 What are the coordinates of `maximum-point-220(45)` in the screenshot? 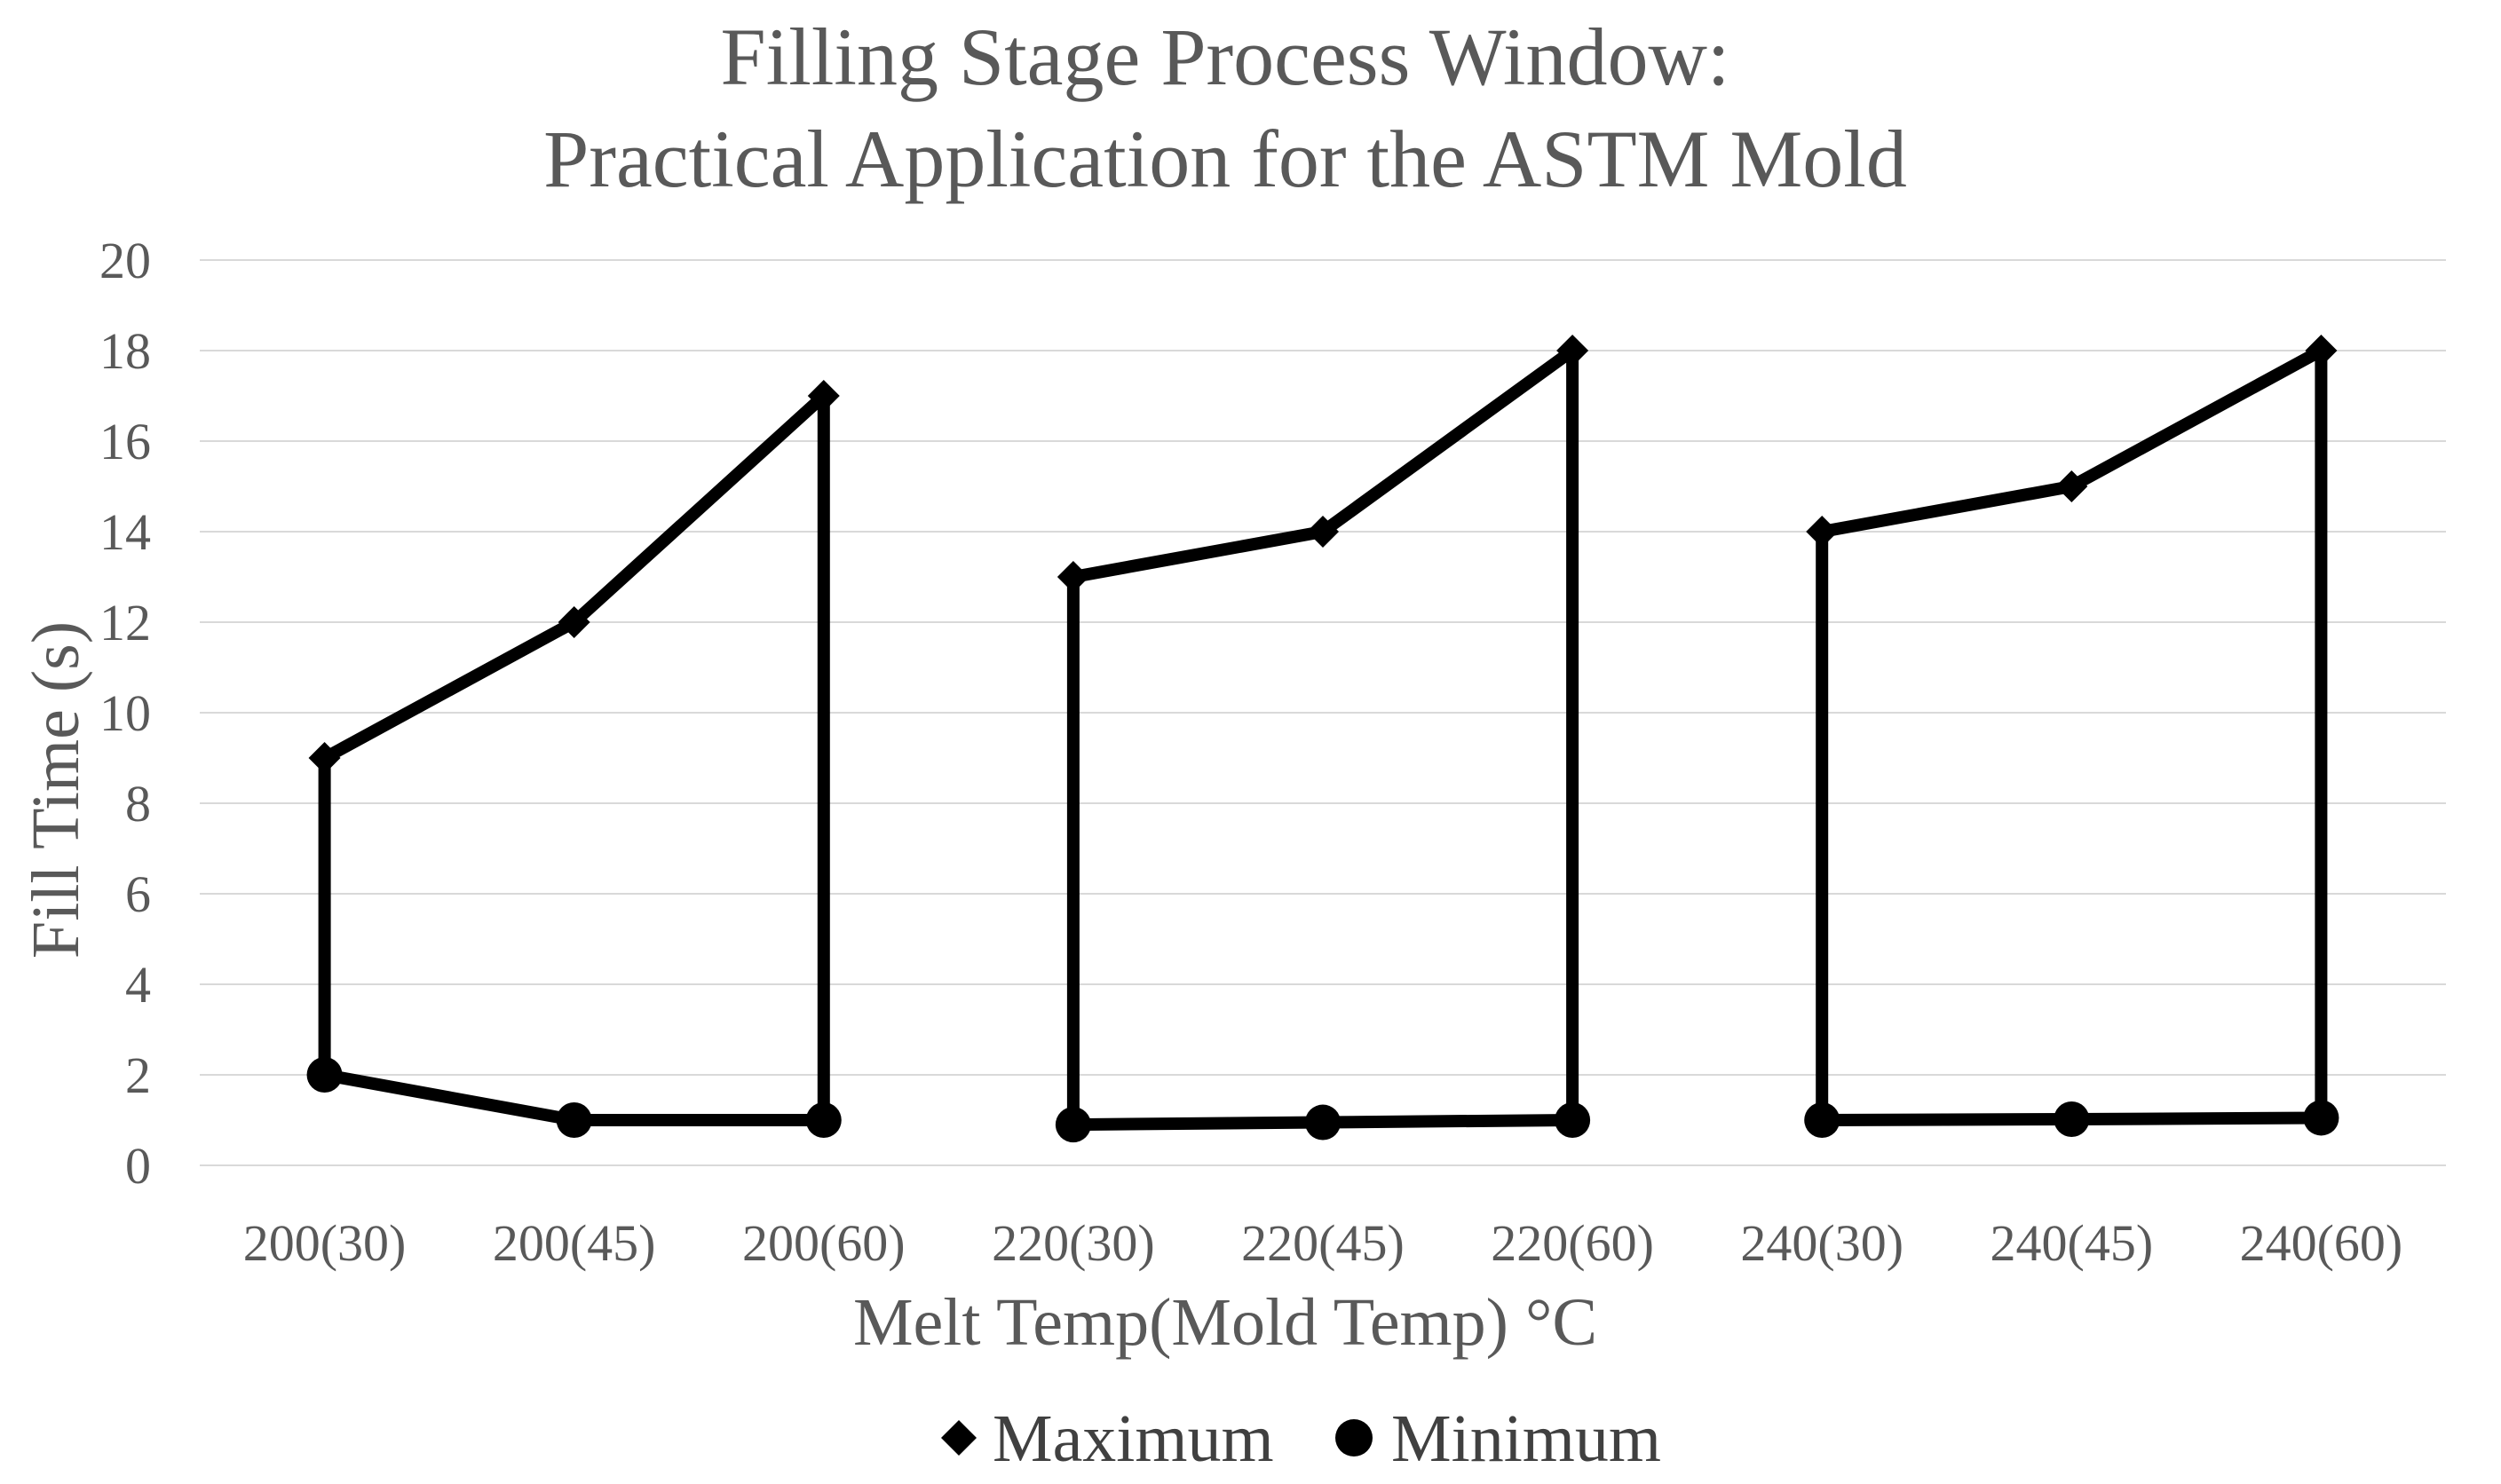 It's located at (1323, 532).